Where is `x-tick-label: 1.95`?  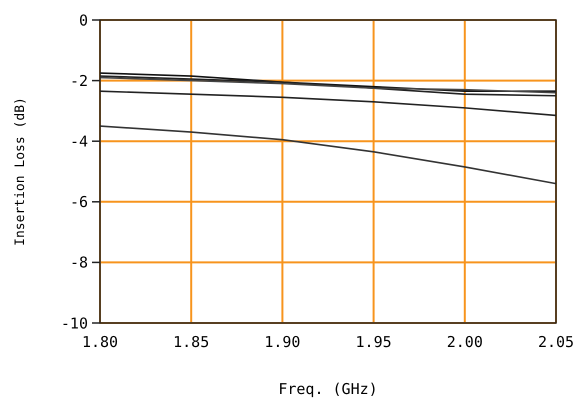
x-tick-label: 1.95 is located at coordinates (374, 342).